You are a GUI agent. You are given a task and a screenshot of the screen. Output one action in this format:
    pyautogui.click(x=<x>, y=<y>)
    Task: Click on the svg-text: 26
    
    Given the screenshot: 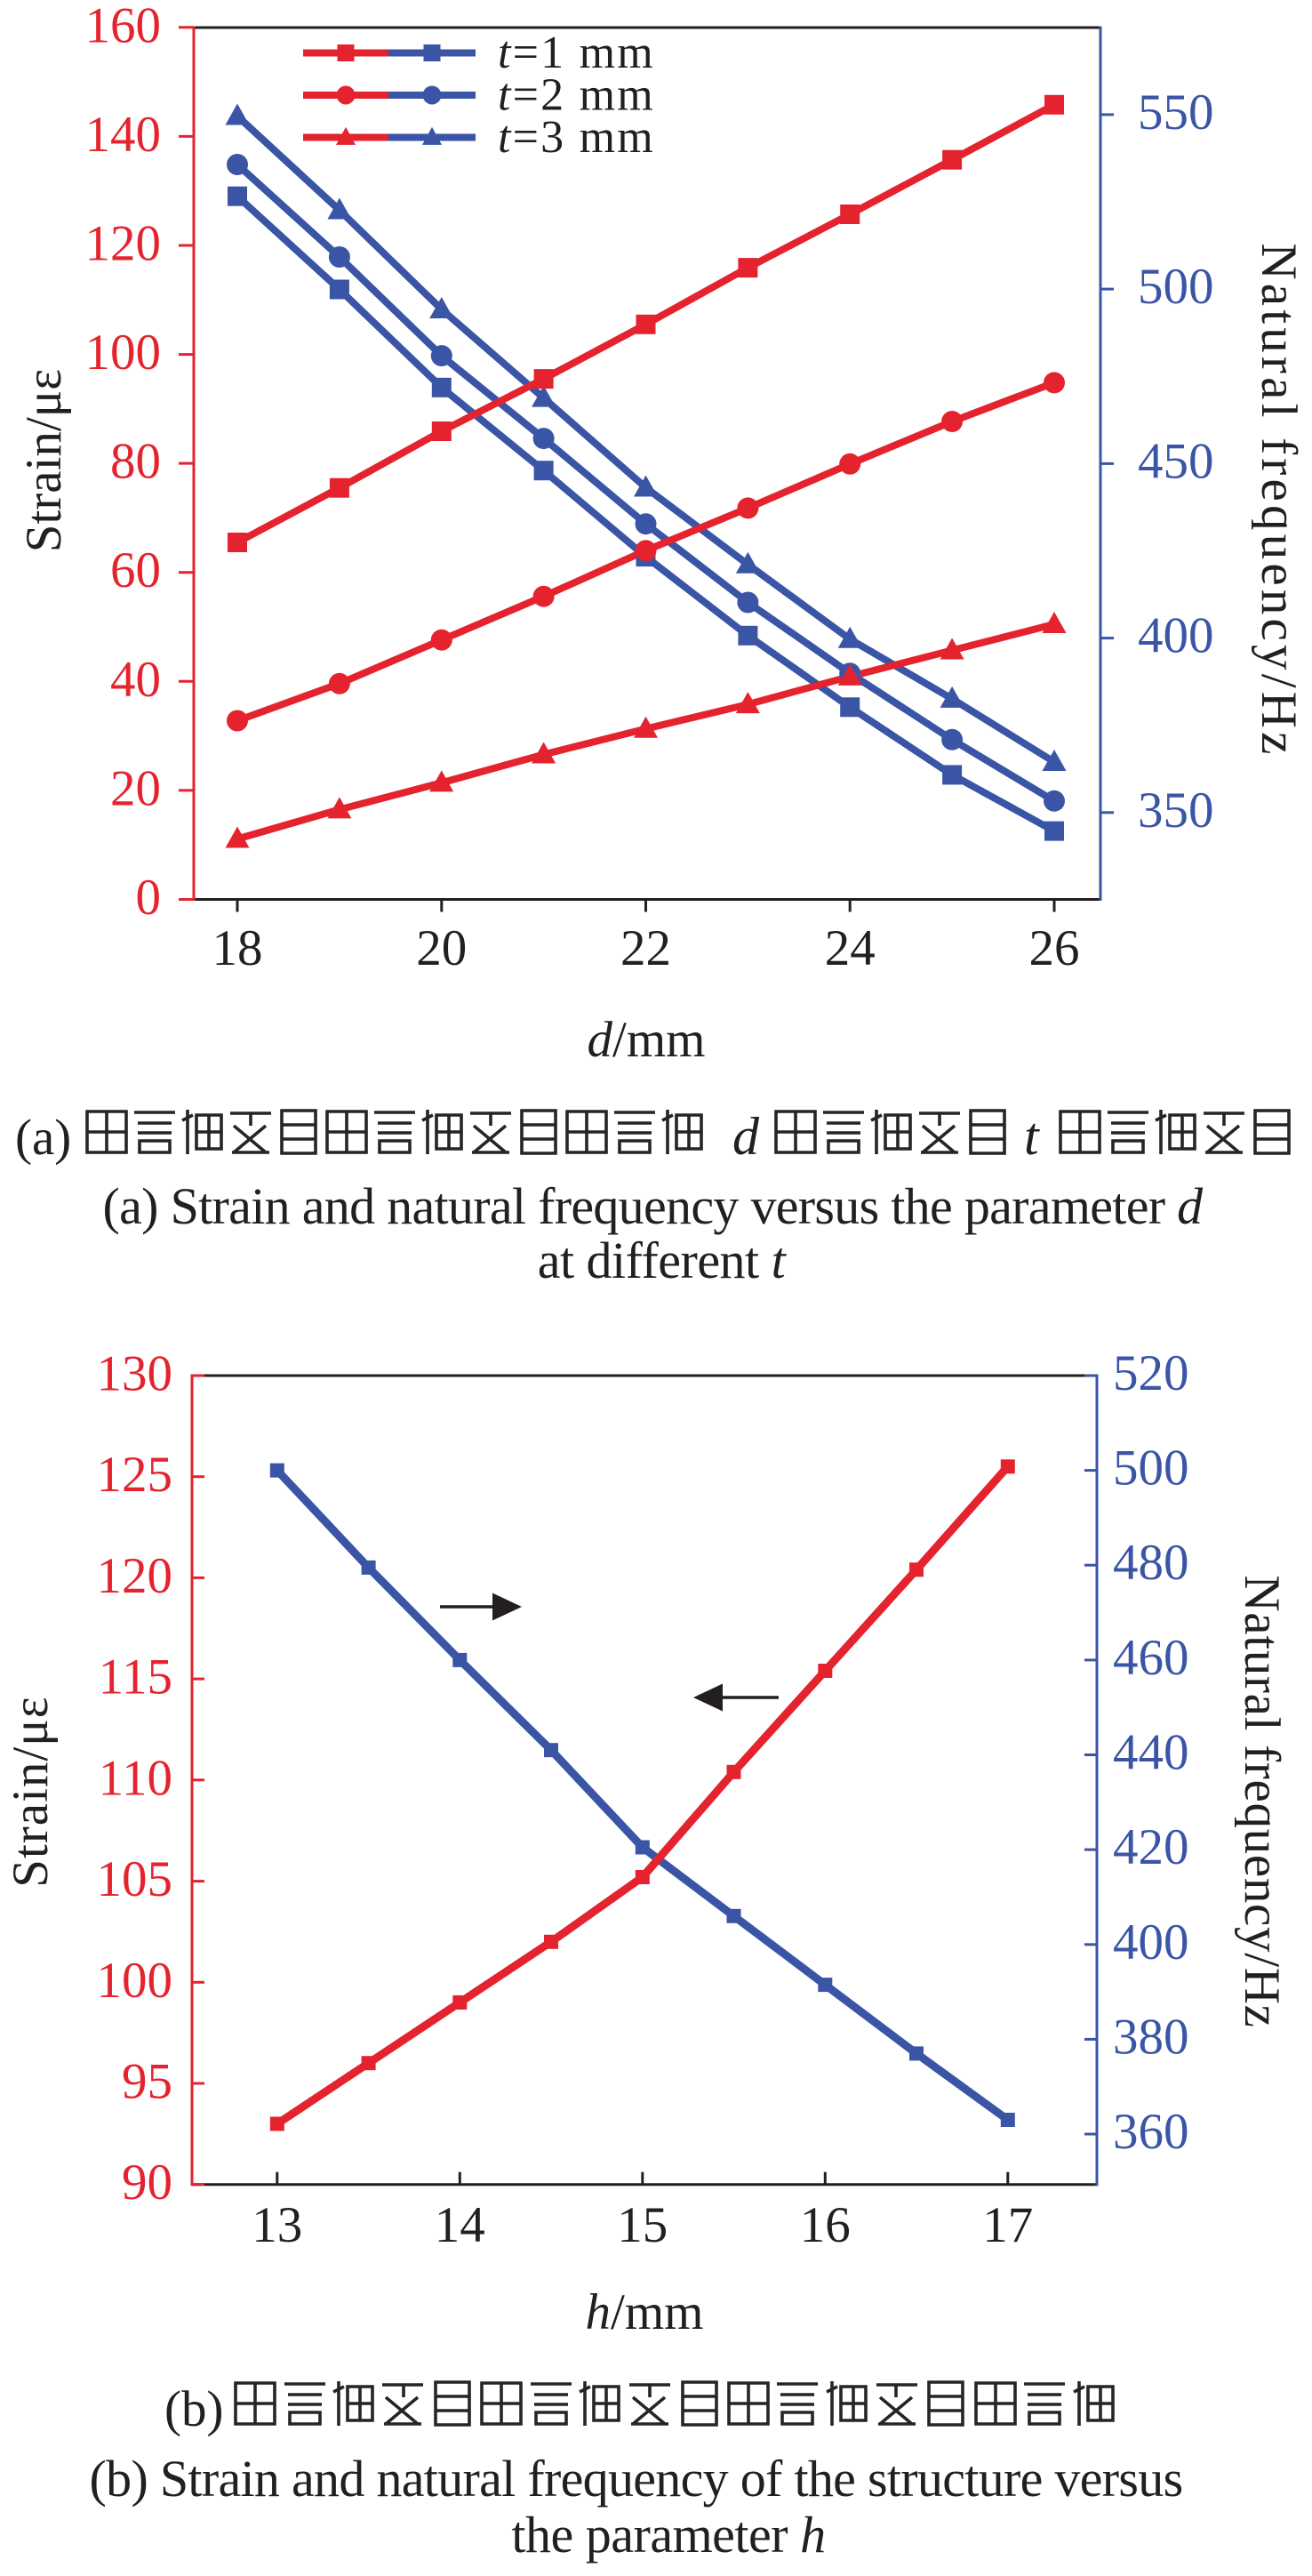 What is the action you would take?
    pyautogui.click(x=1054, y=948)
    